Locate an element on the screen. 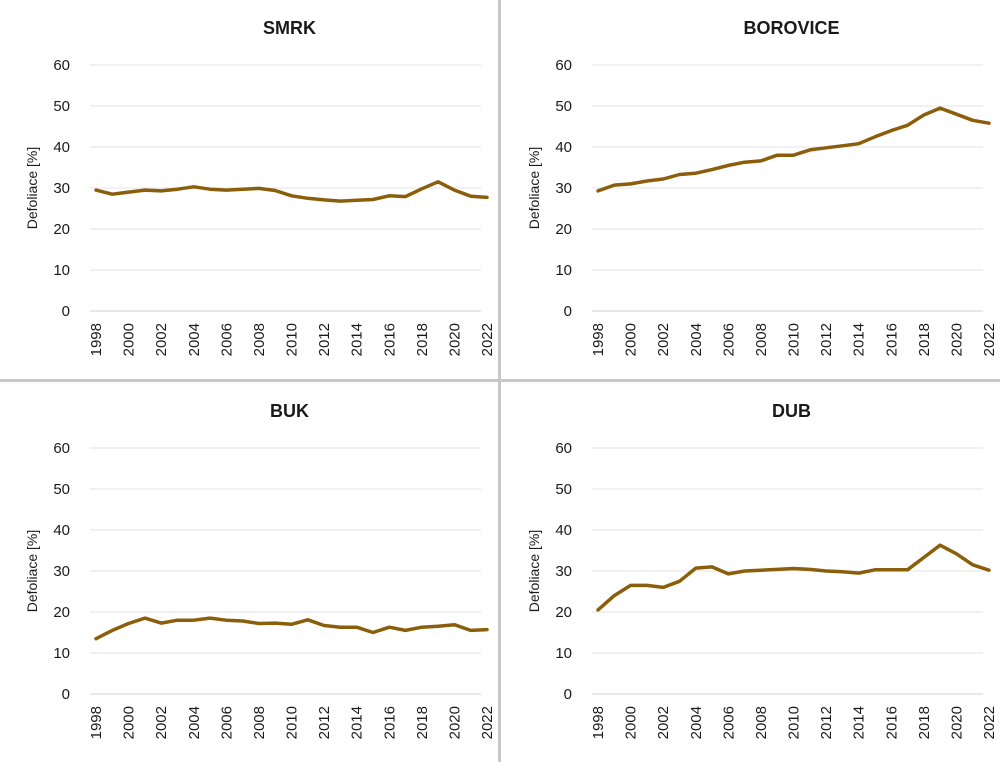  chart-title: DUB is located at coordinates (791, 411).